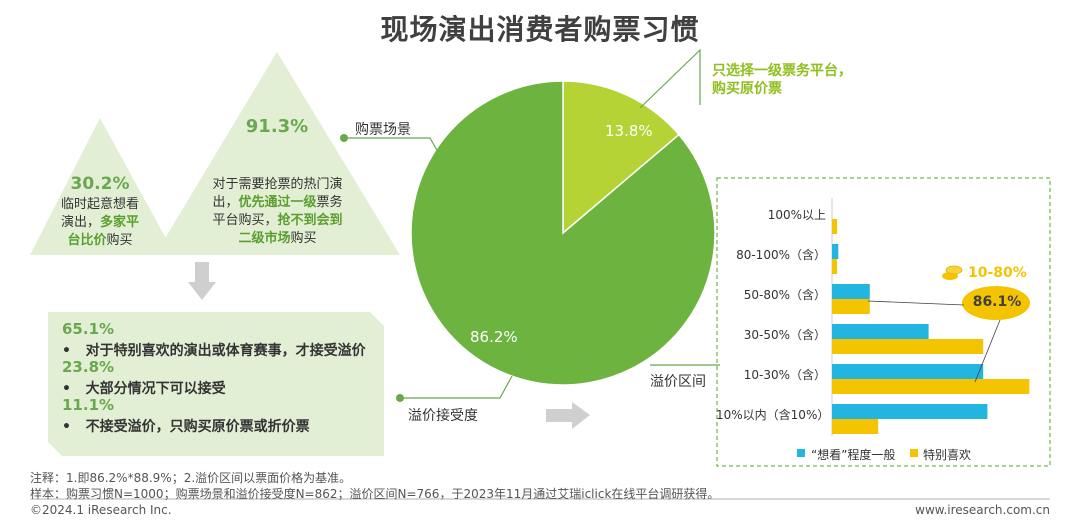 This screenshot has width=1080, height=526. I want to click on pie-label-large: 86.2%, so click(494, 337).